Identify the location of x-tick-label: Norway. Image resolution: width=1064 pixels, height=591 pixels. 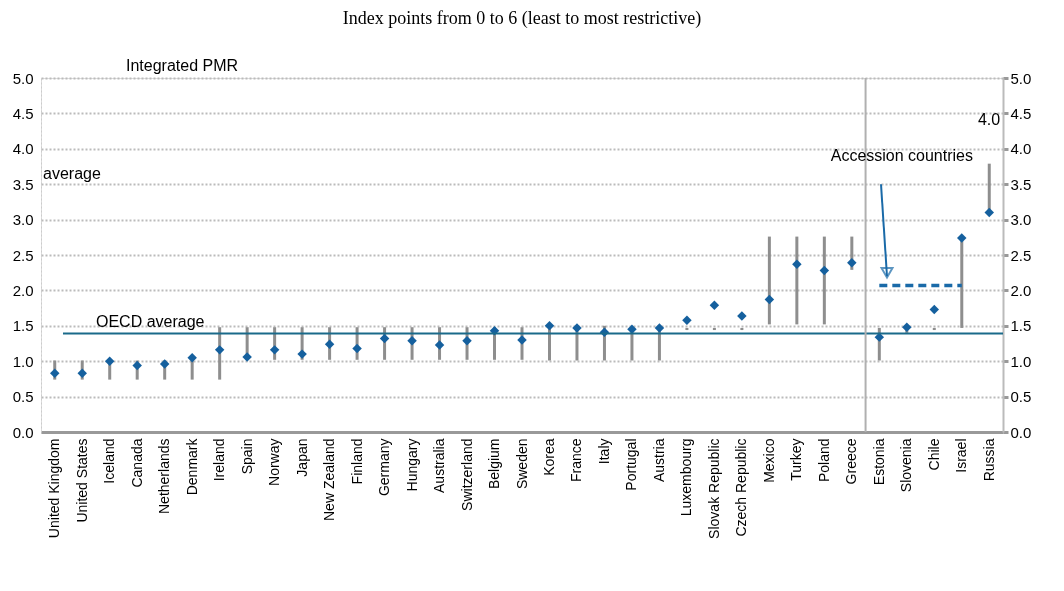
(274, 462).